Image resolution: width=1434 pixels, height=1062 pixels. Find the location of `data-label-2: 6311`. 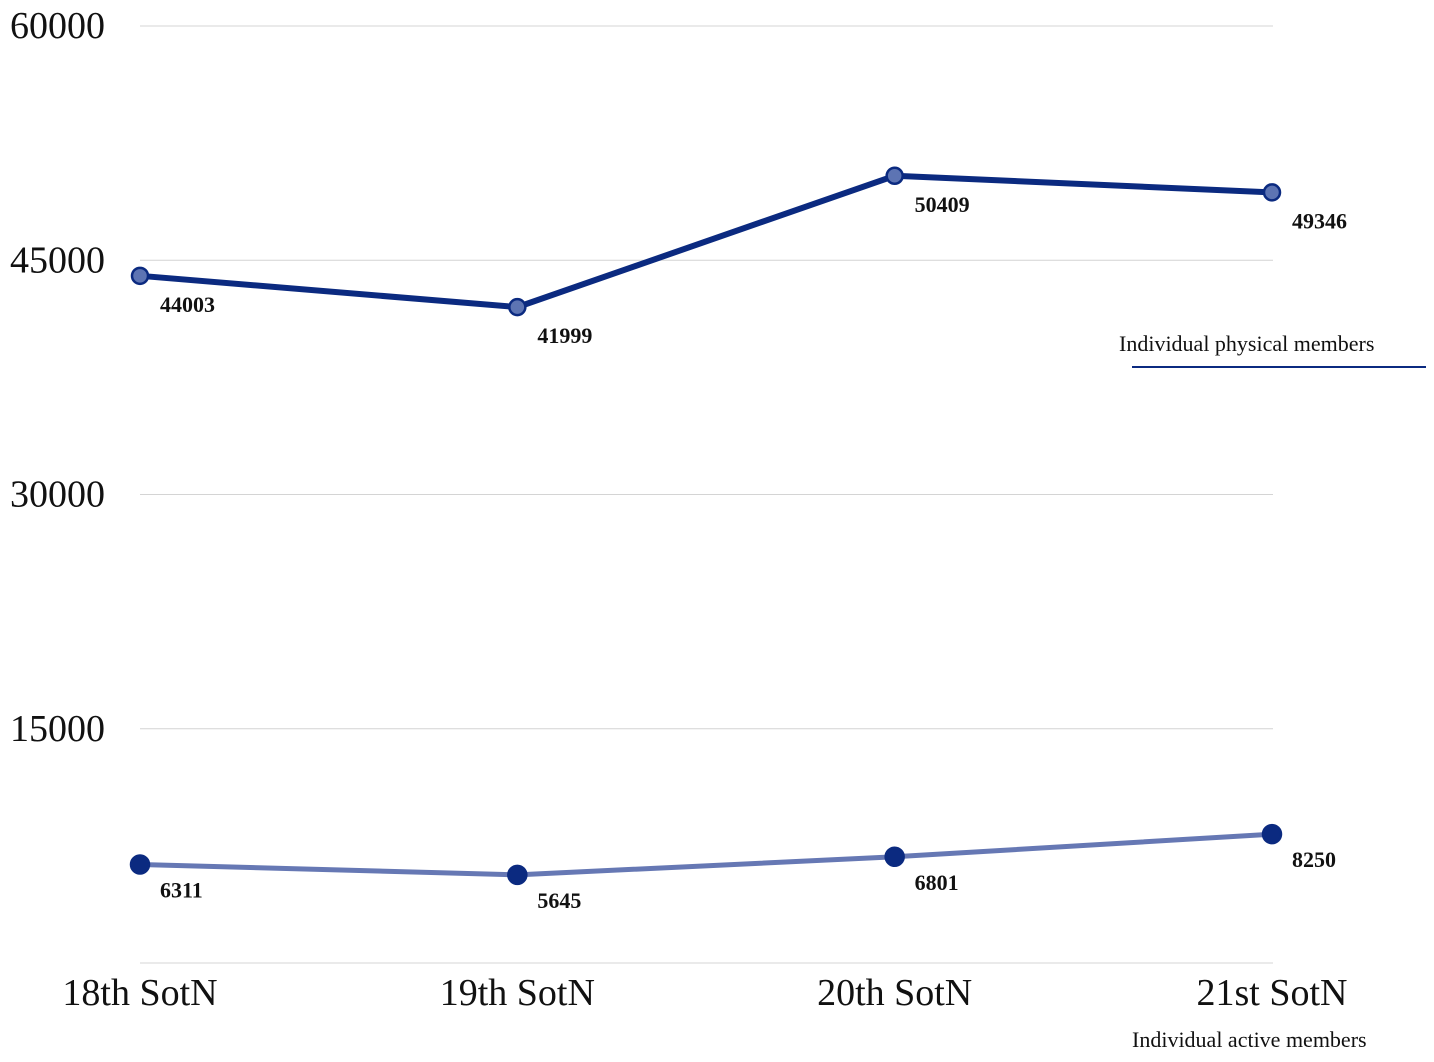

data-label-2: 6311 is located at coordinates (181, 889).